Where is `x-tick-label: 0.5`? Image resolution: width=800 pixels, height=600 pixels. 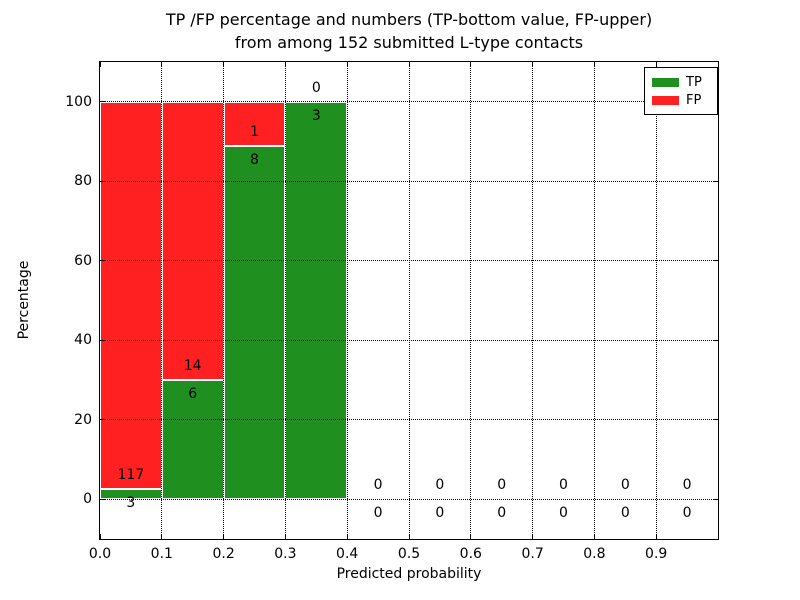 x-tick-label: 0.5 is located at coordinates (409, 554).